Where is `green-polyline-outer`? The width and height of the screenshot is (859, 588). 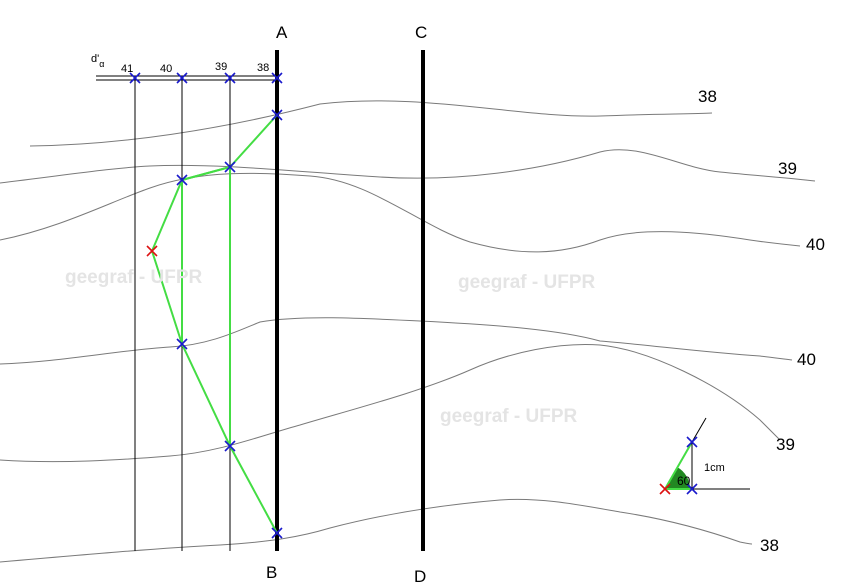
green-polyline-outer is located at coordinates (214, 324).